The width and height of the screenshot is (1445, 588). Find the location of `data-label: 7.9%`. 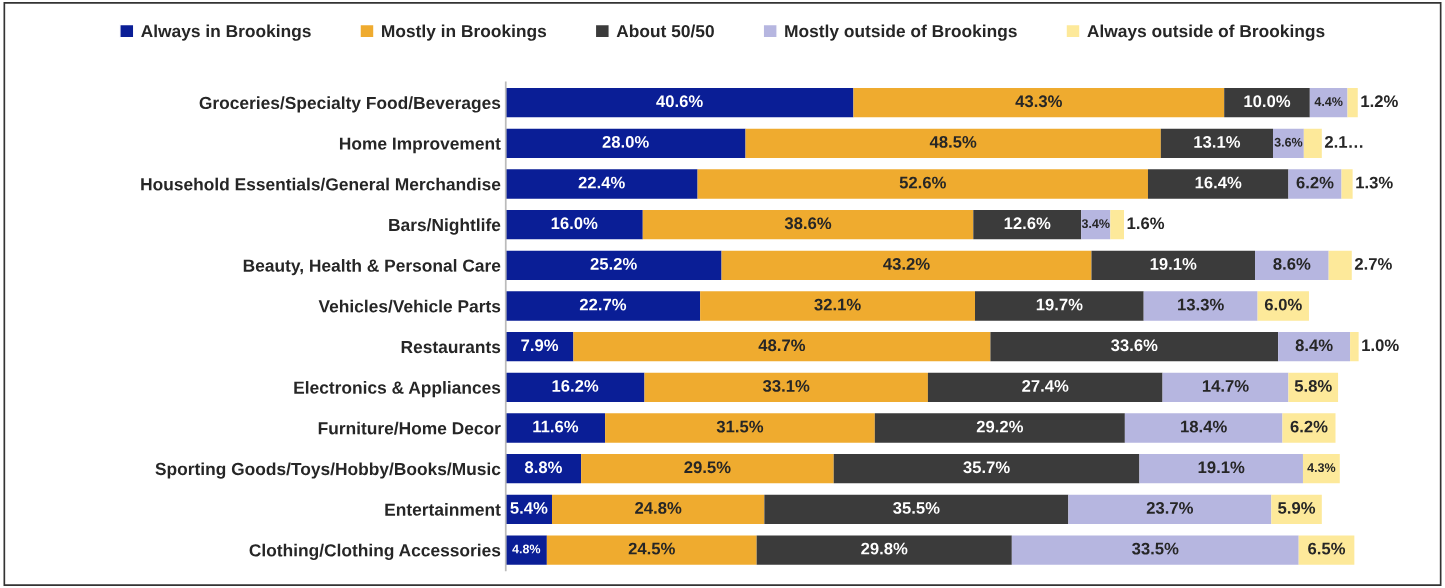

data-label: 7.9% is located at coordinates (540, 345).